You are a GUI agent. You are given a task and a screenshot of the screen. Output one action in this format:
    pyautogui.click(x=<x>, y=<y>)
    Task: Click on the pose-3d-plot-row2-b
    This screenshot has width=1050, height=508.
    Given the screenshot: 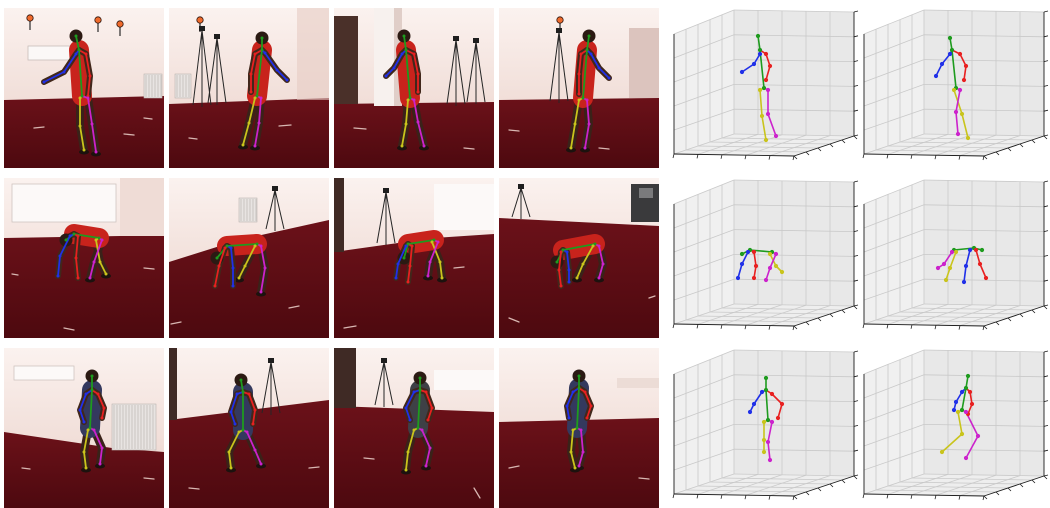 What is the action you would take?
    pyautogui.click(x=955, y=255)
    